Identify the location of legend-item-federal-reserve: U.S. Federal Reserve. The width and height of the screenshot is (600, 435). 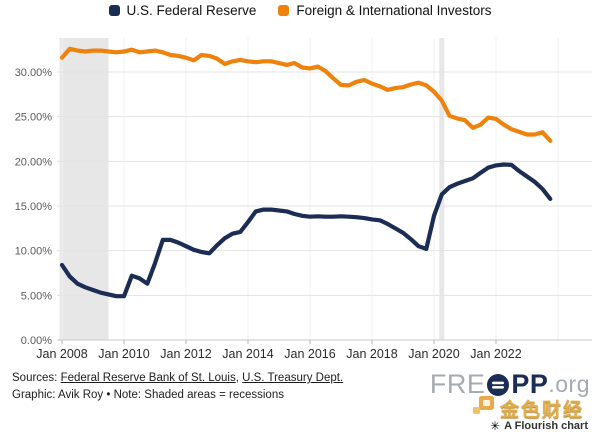
(182, 10).